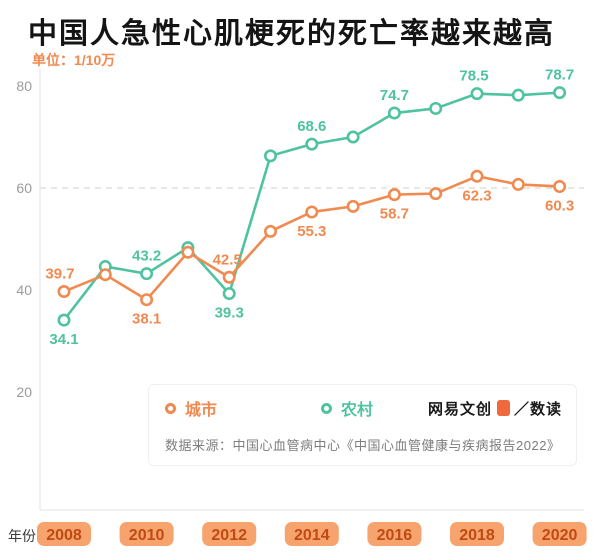  What do you see at coordinates (327, 408) in the screenshot?
I see `rural-series-marker-icon` at bounding box center [327, 408].